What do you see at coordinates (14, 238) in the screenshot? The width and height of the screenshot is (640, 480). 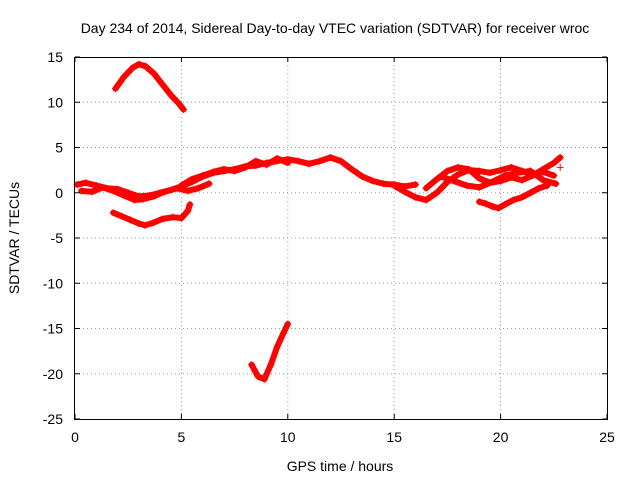 I see `y-axis-label: SDTVAR / TECUs` at bounding box center [14, 238].